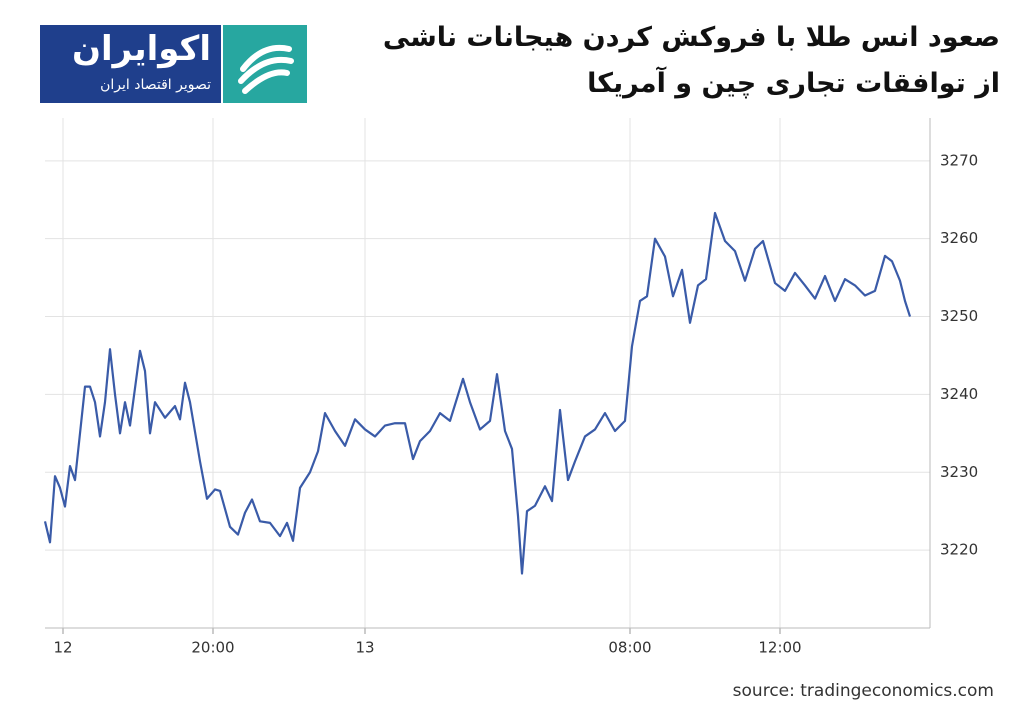  I want to click on logo-icon, so click(265, 64).